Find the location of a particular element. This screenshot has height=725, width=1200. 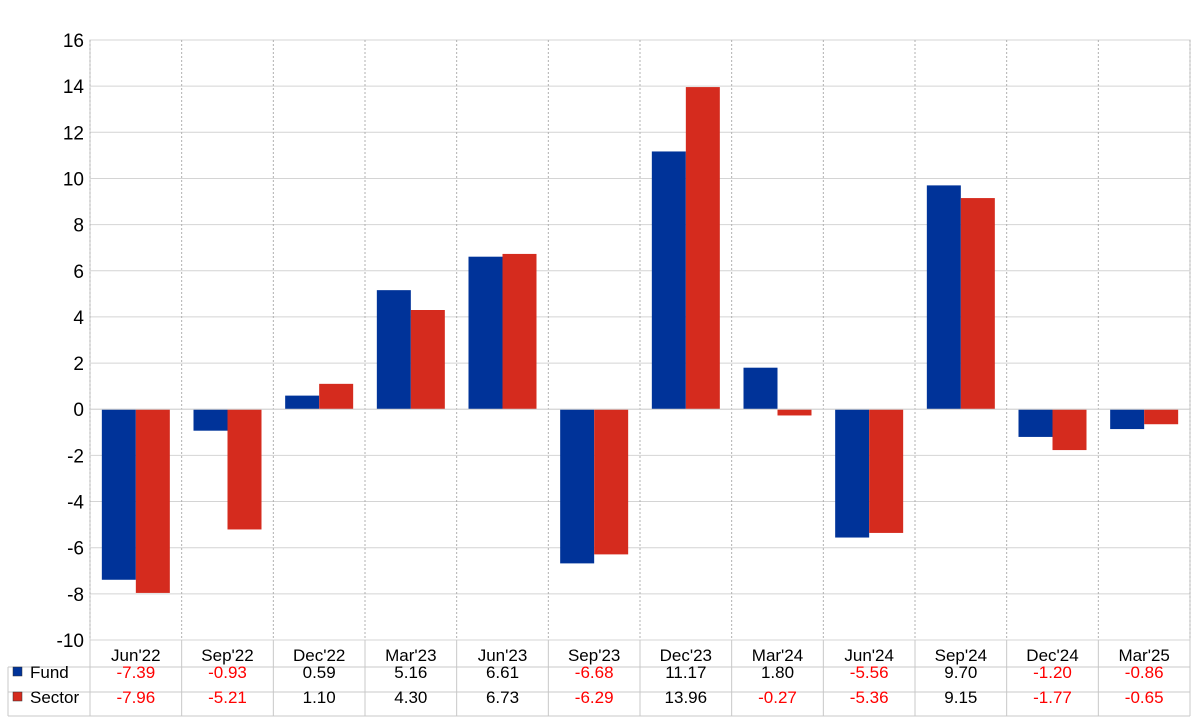

data-label-fund: 5.16 is located at coordinates (410, 672).